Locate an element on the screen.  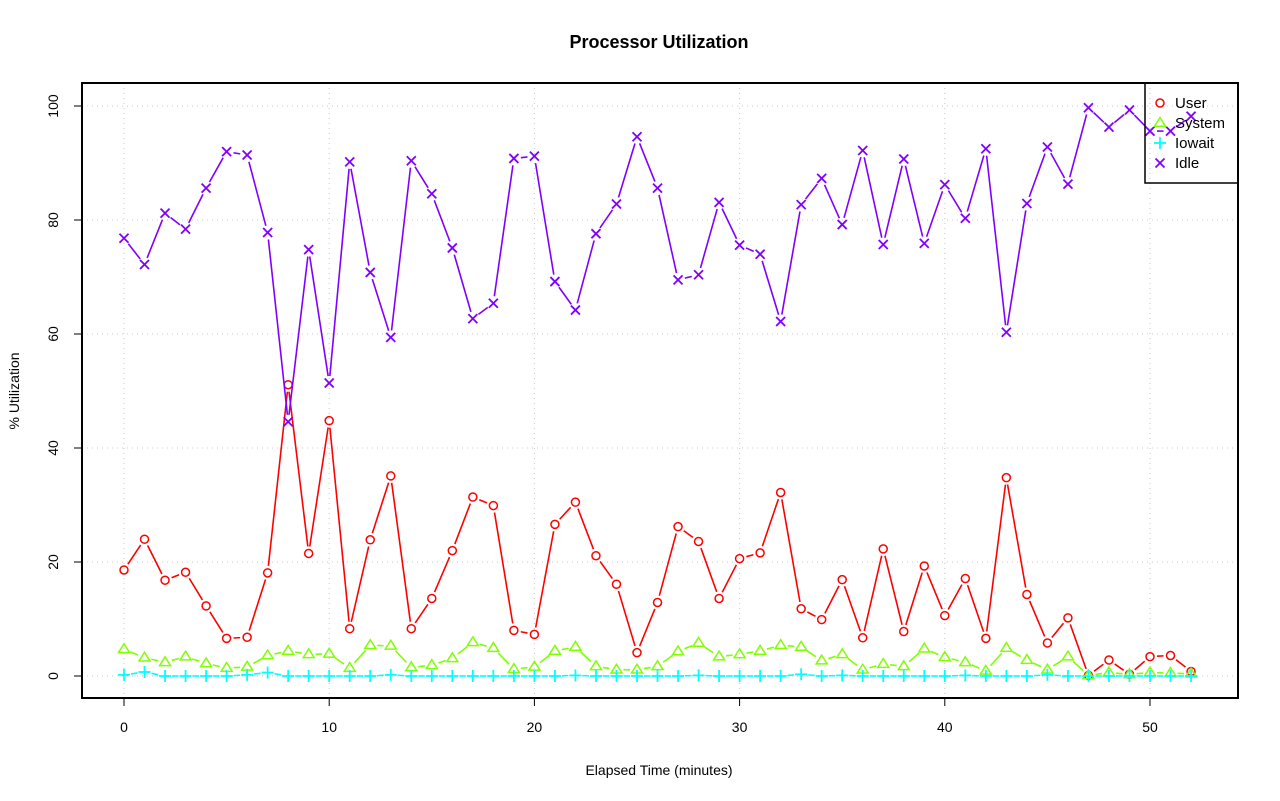
x-tick-label: 30 is located at coordinates (740, 727).